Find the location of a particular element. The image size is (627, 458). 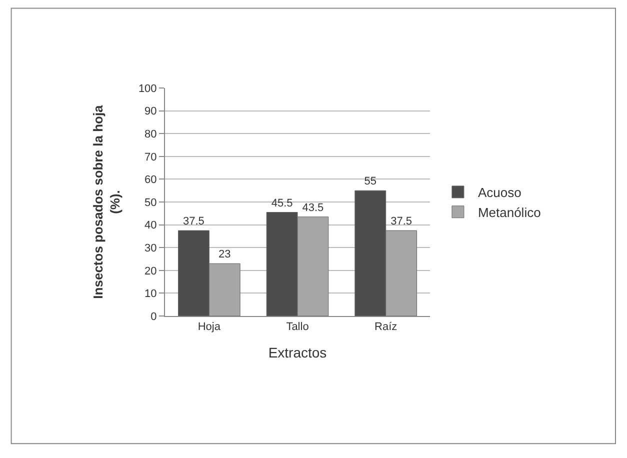

y-tick-label: 90 is located at coordinates (150, 112).